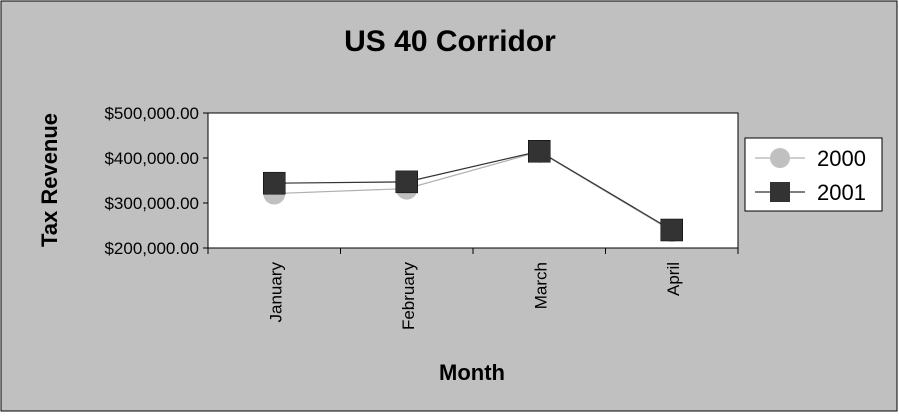 The image size is (899, 418). What do you see at coordinates (49, 180) in the screenshot?
I see `y-axis-title: Tax Revenue` at bounding box center [49, 180].